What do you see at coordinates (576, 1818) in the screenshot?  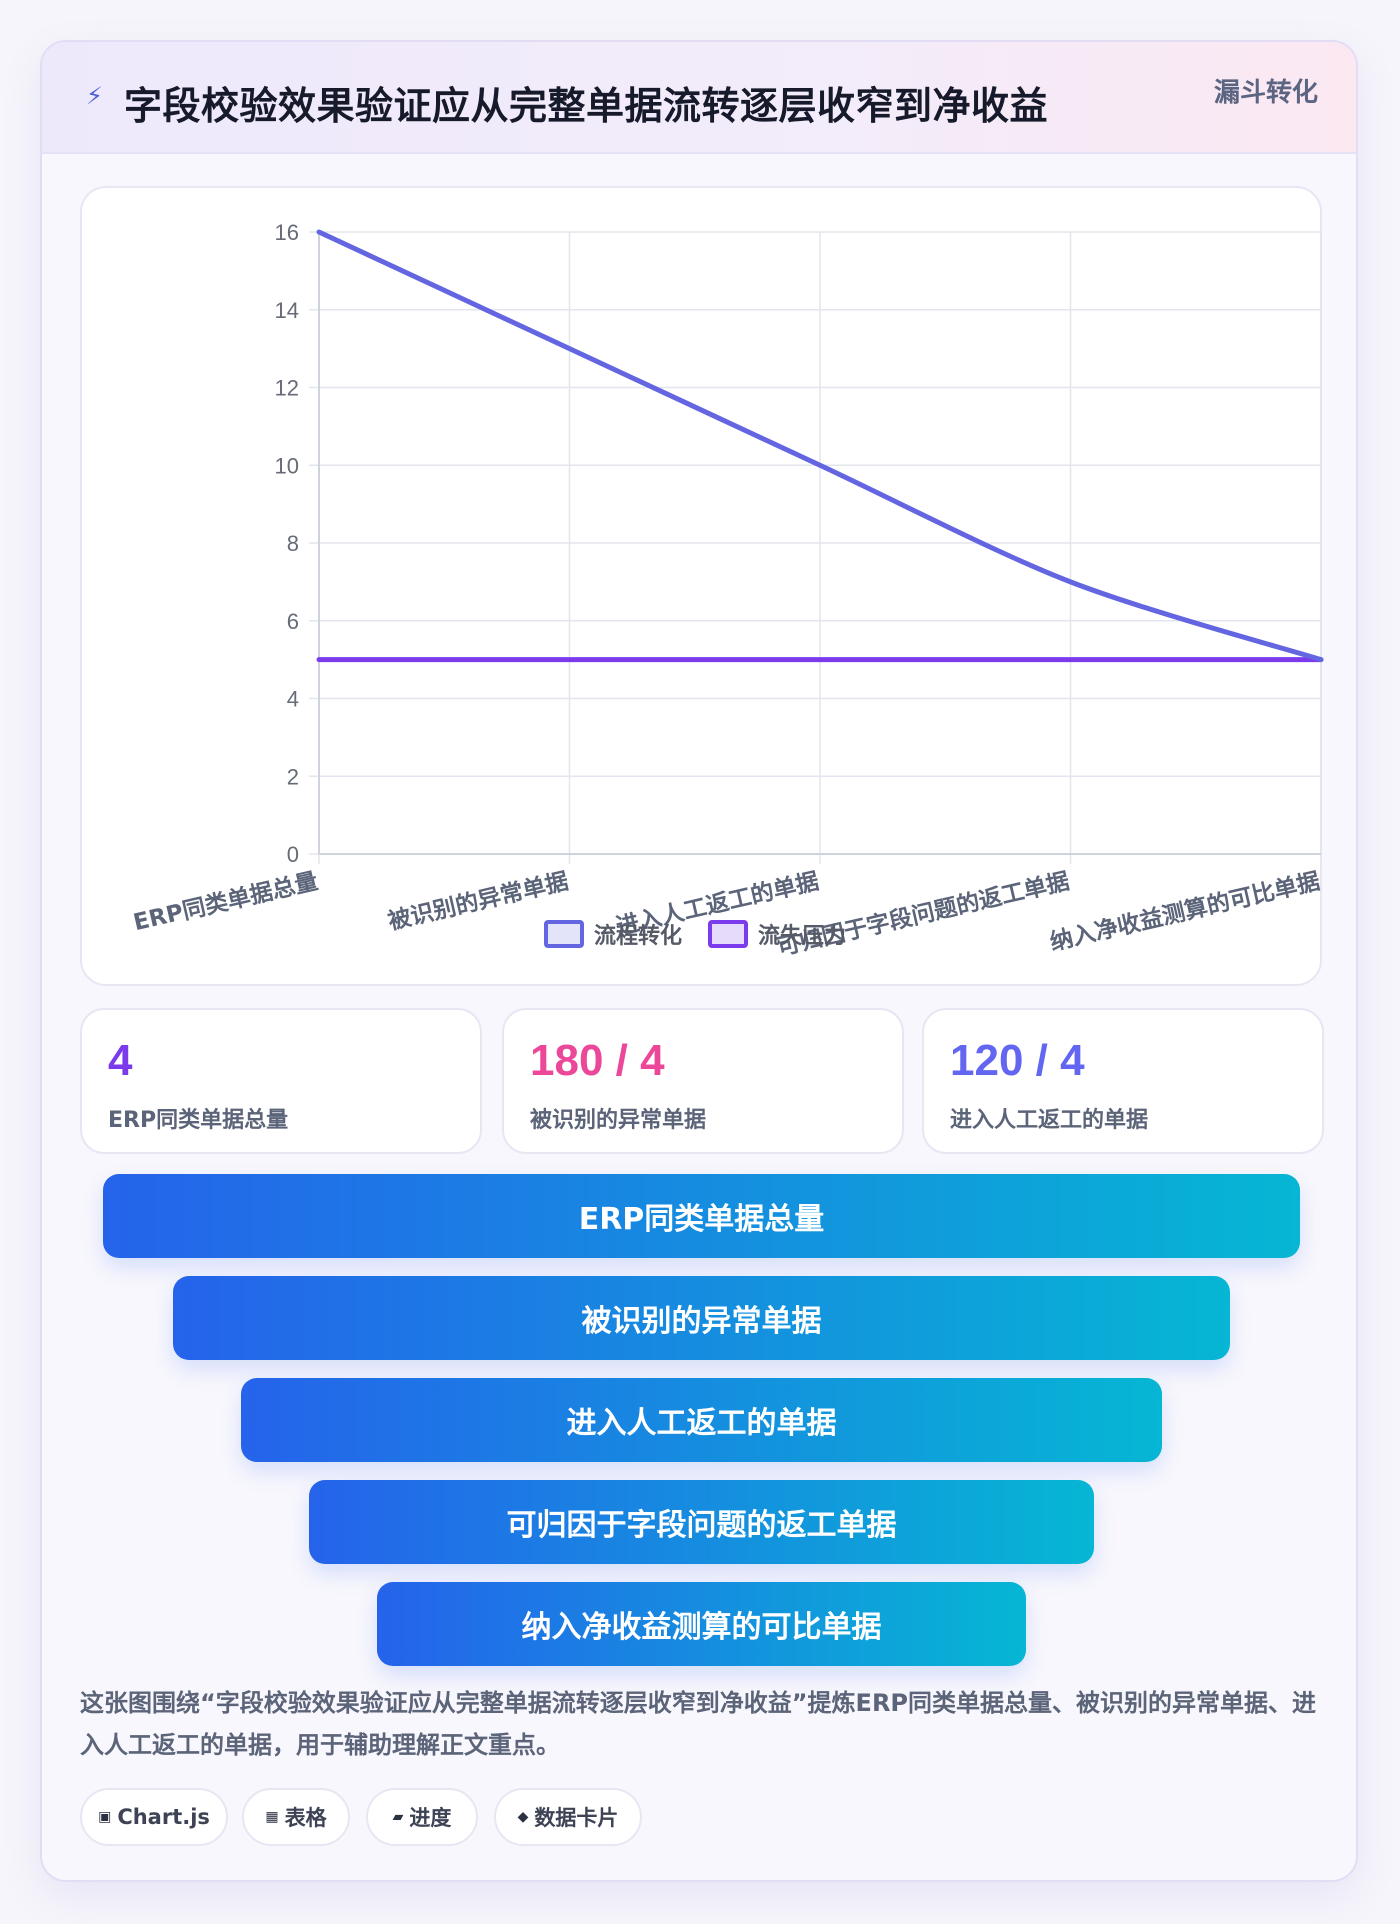 I see `chip-label: 数据卡片` at bounding box center [576, 1818].